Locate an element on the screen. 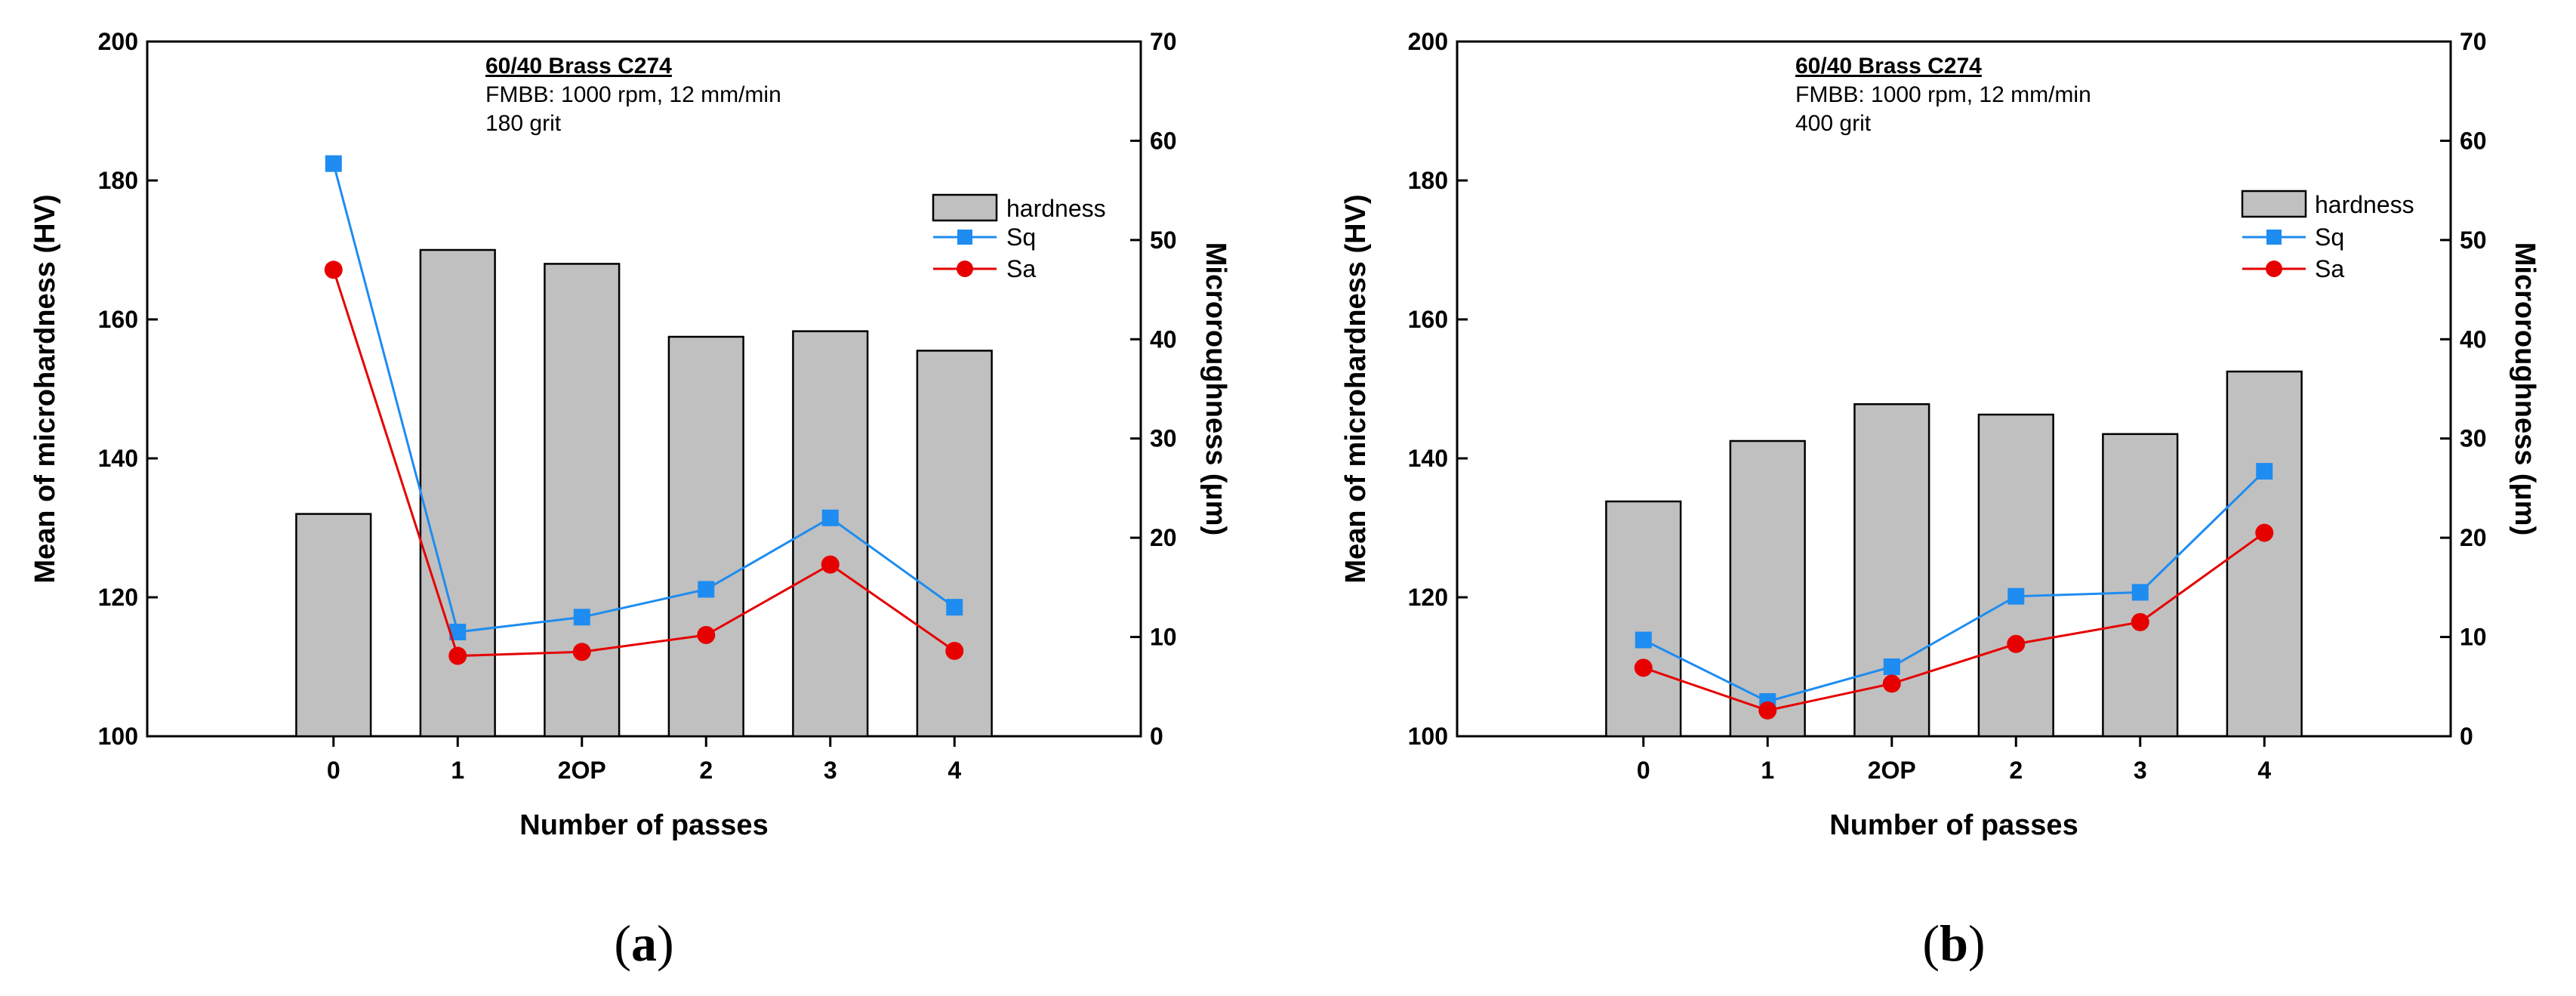 This screenshot has width=2576, height=996. sa-line is located at coordinates (644, 463).